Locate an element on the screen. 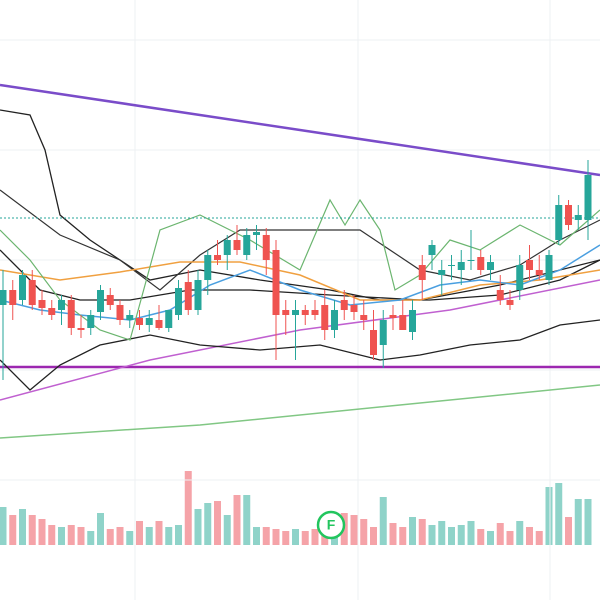 This screenshot has width=600, height=600. event-marker is located at coordinates (331, 525).